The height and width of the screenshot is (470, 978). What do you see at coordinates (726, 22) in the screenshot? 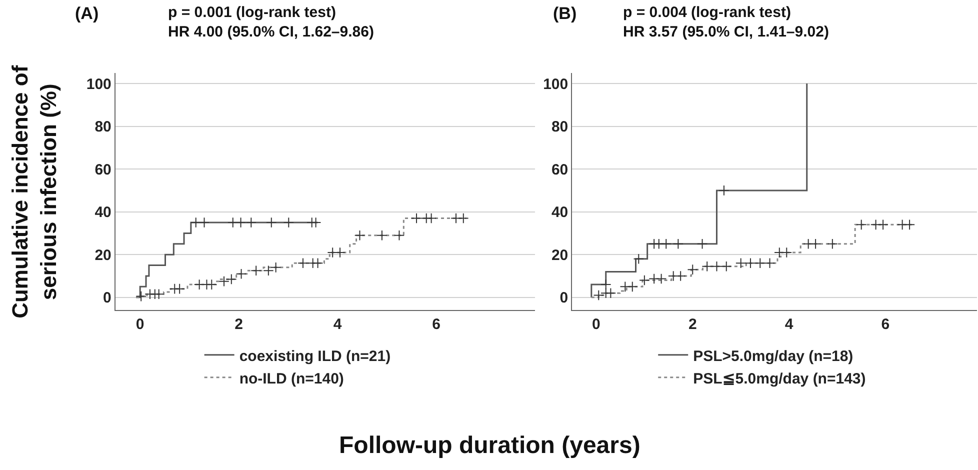
I see `chart-subtitle: p = 0.004 (log-rank test) HR 3.57 (95.0% CI, 1.41–9.02)` at bounding box center [726, 22].